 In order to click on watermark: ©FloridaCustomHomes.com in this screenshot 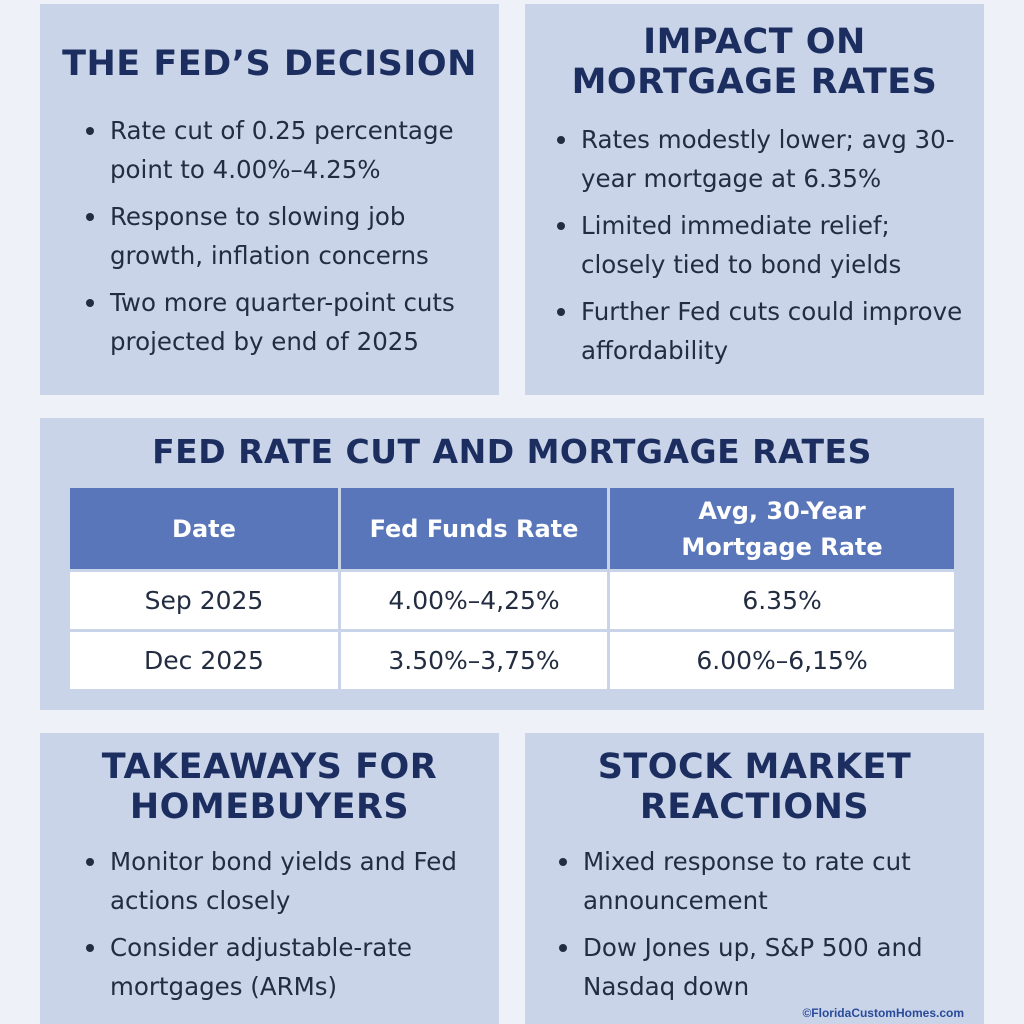, I will do `click(883, 1013)`.